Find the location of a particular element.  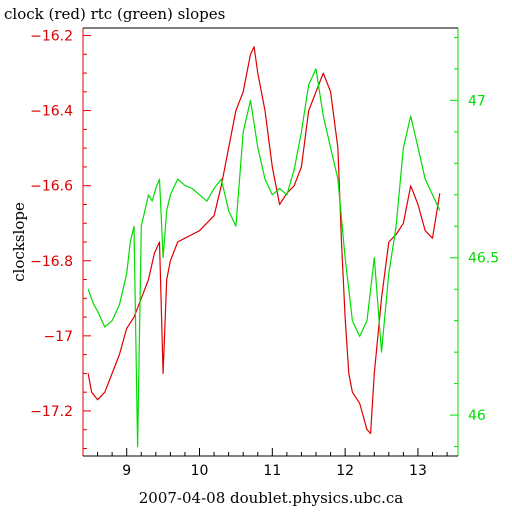

left-tick-label: −17.2 is located at coordinates (51, 412).